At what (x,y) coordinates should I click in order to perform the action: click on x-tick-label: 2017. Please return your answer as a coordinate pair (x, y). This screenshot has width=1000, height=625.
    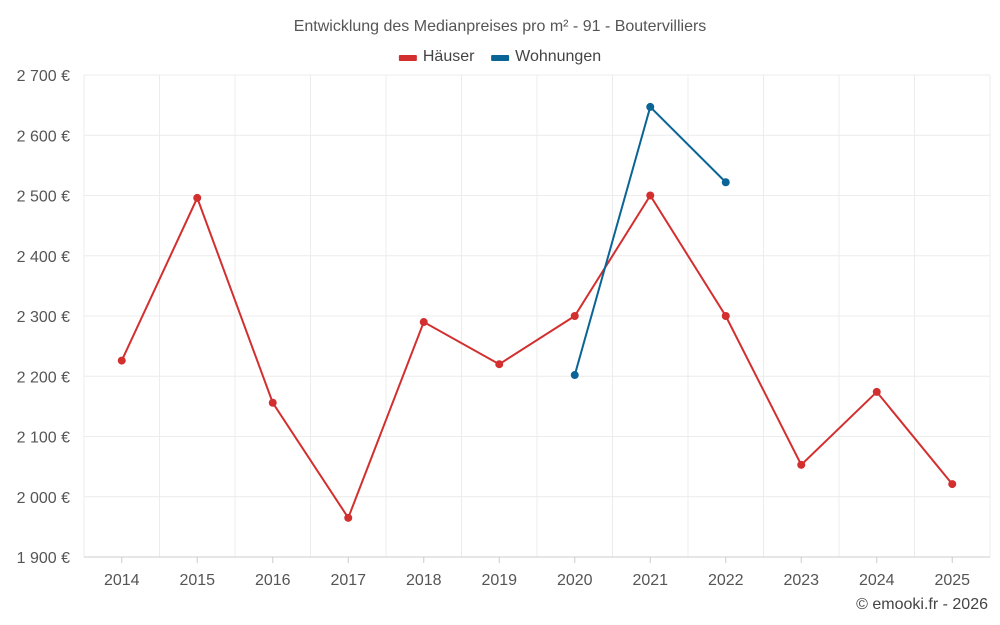
    Looking at the image, I should click on (348, 580).